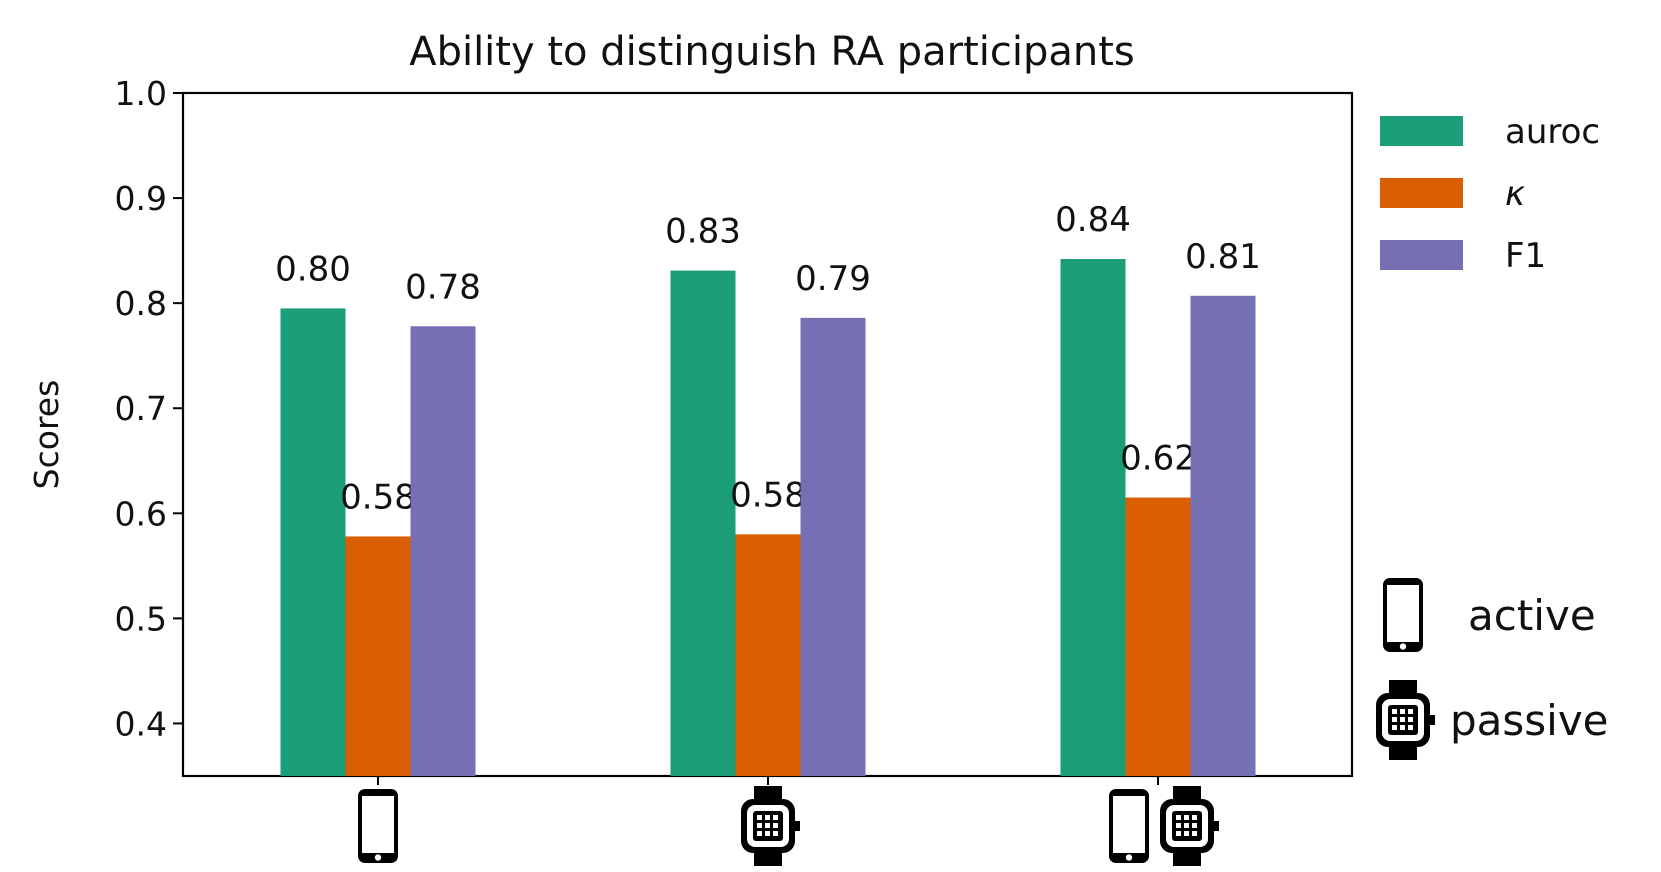  I want to click on data-label: 0.84, so click(1093, 220).